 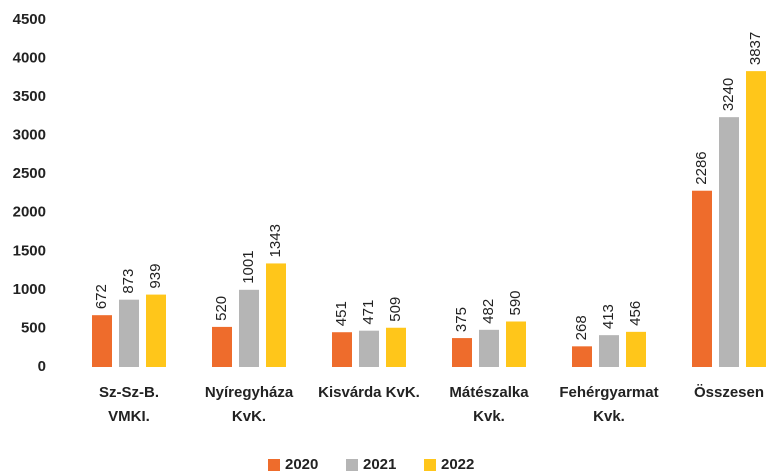 What do you see at coordinates (488, 311) in the screenshot?
I see `data-label: 482` at bounding box center [488, 311].